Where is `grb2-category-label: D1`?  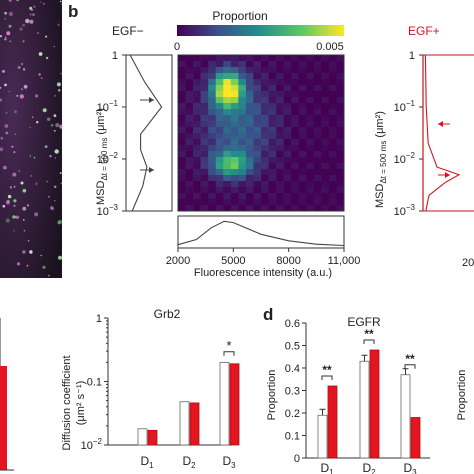
grb2-category-label: D1 is located at coordinates (147, 462).